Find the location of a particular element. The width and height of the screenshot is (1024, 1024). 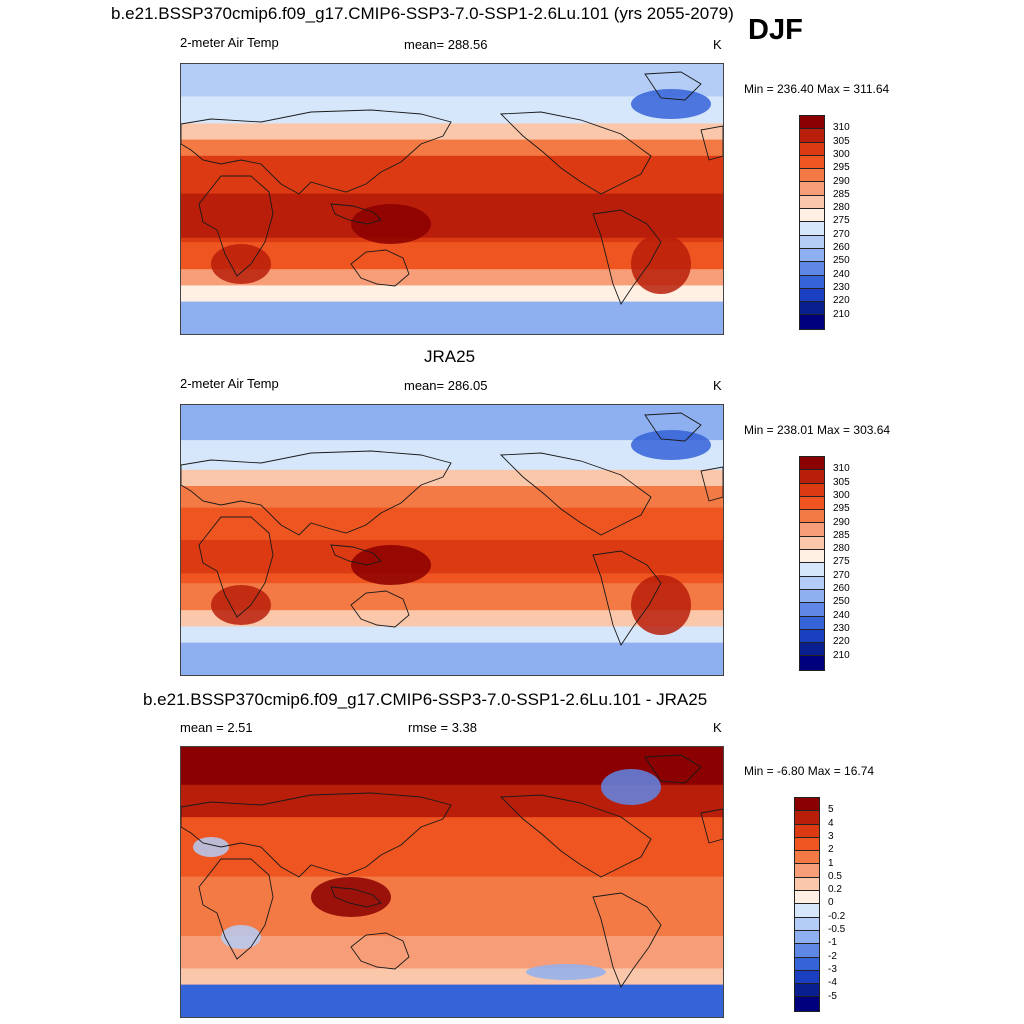

season-label: DJF is located at coordinates (775, 30).